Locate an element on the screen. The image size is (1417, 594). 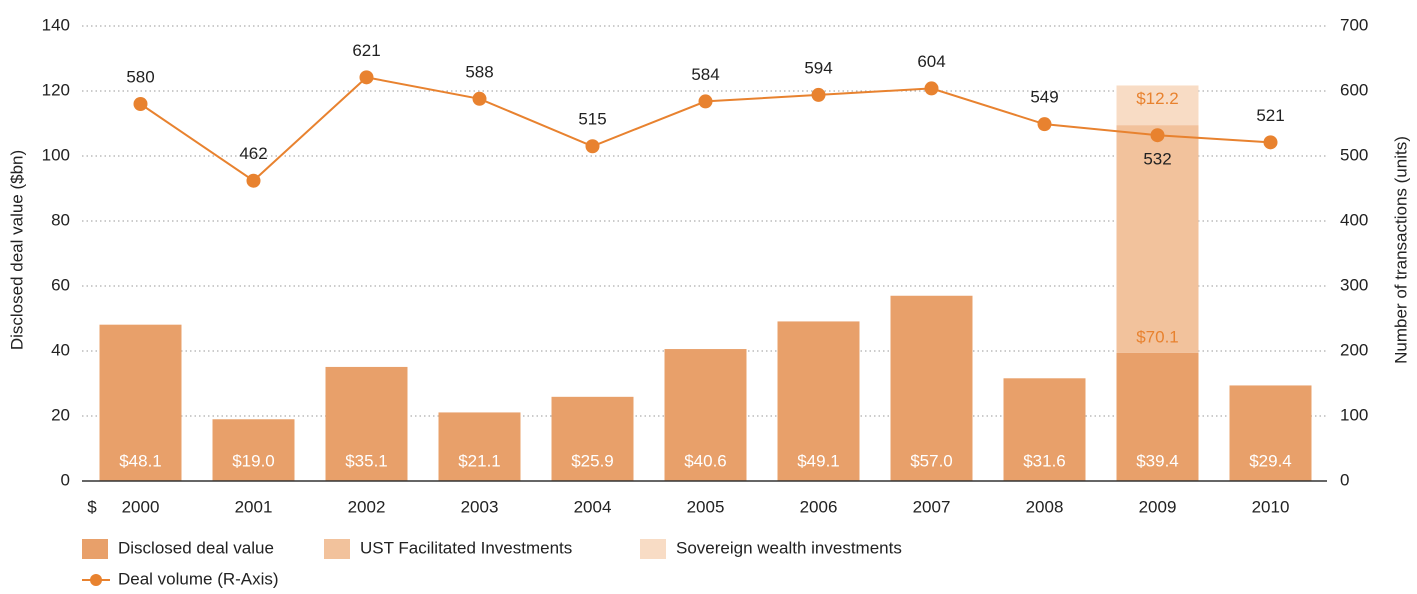
y2-tick-label: 600 is located at coordinates (1354, 89).